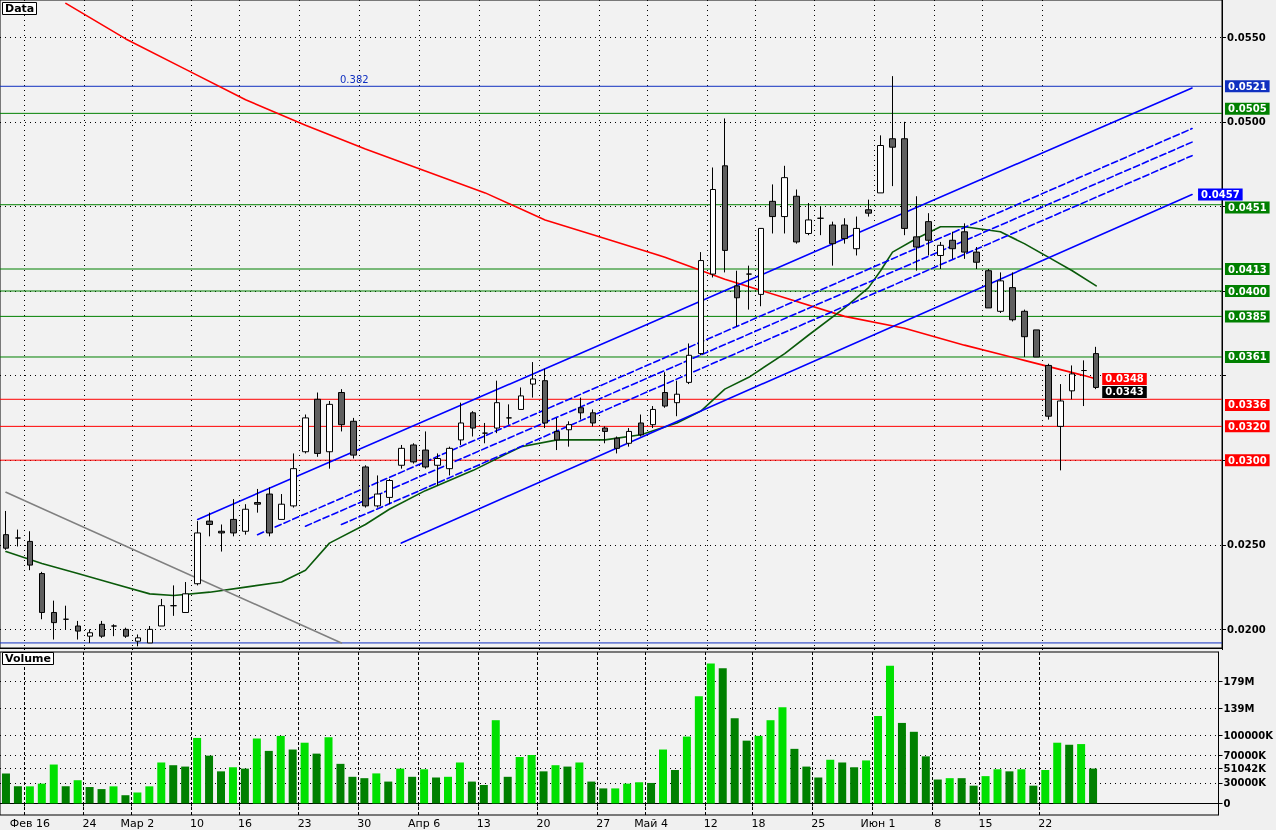  Describe the element at coordinates (758, 823) in the screenshot. I see `x-tick-label: 18` at that location.